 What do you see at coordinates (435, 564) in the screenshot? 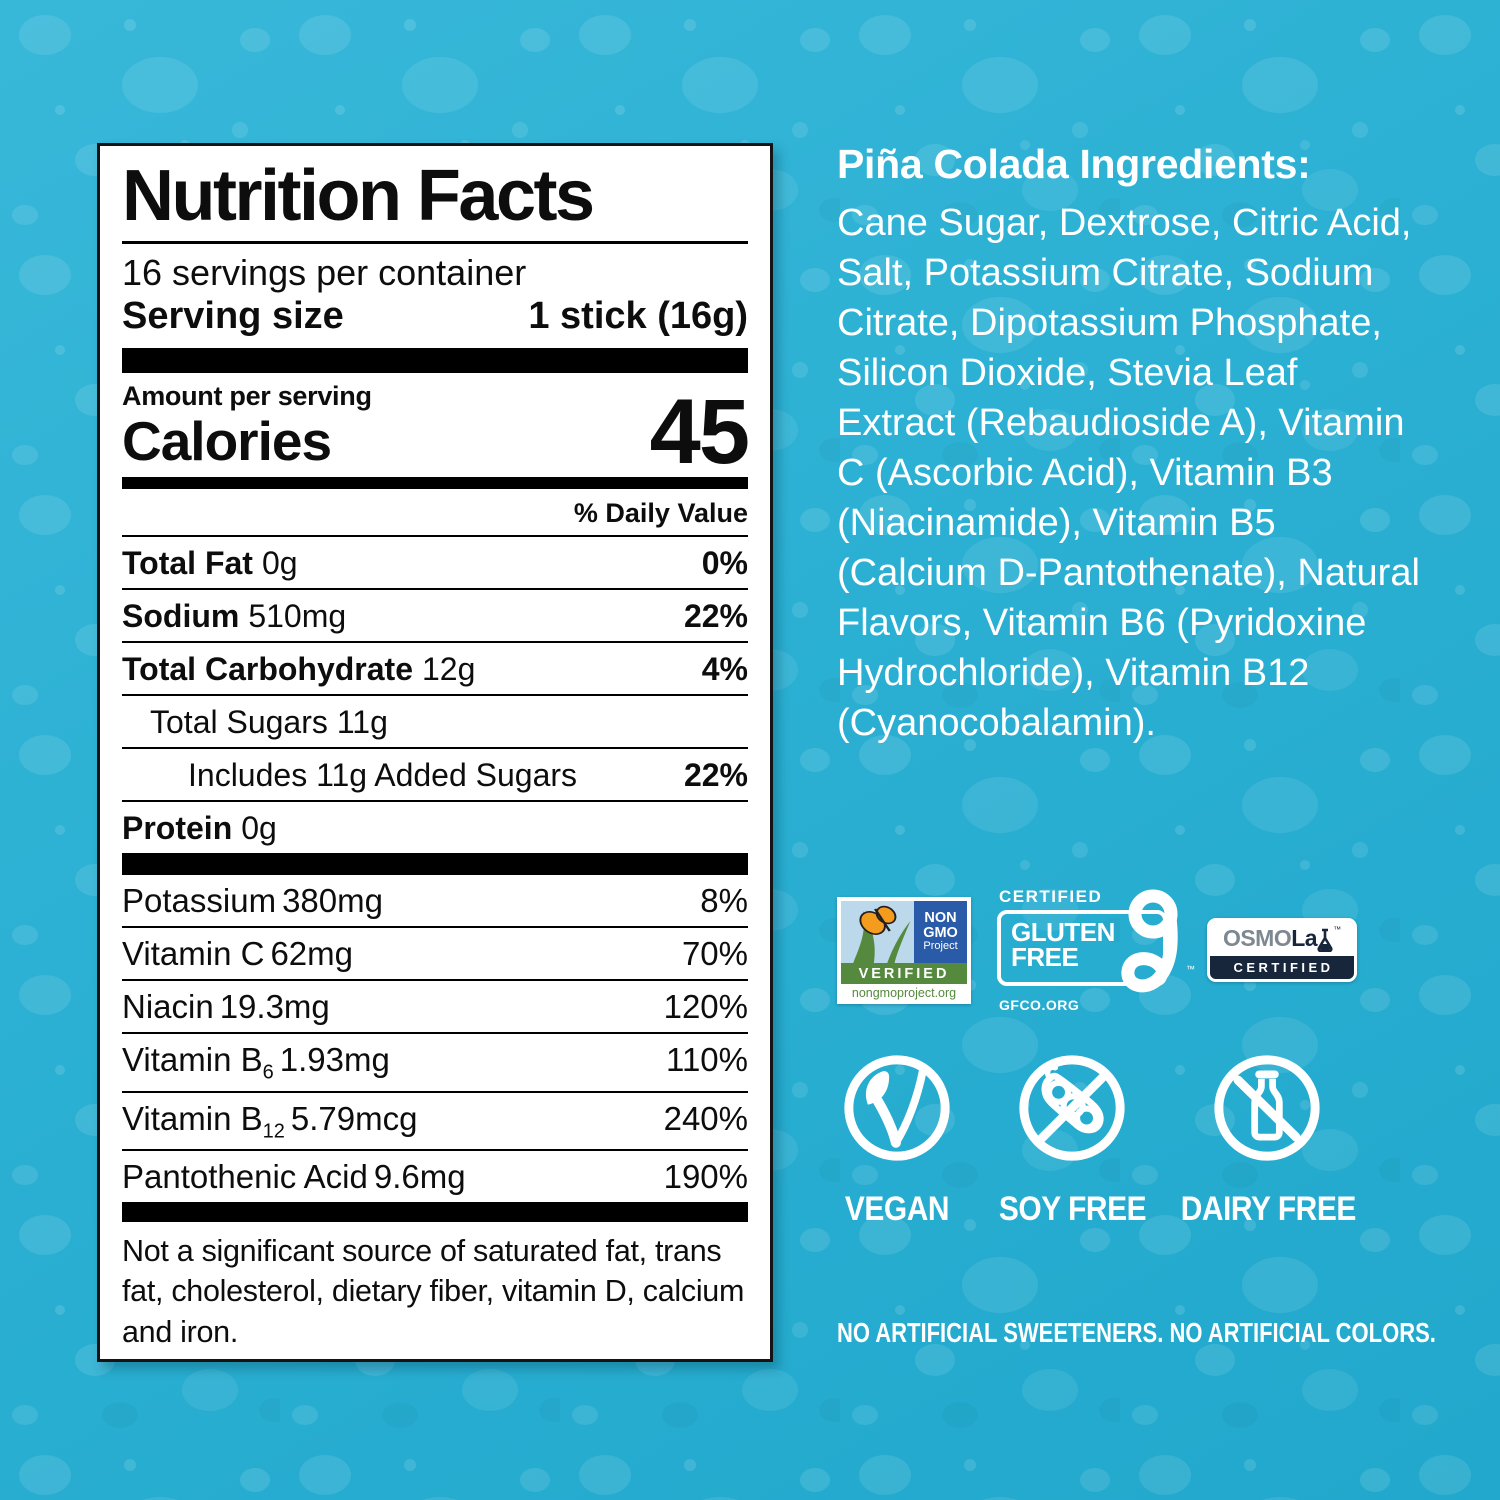
I see `nutrient-row-total-fat: Total Fat 0g 0%` at bounding box center [435, 564].